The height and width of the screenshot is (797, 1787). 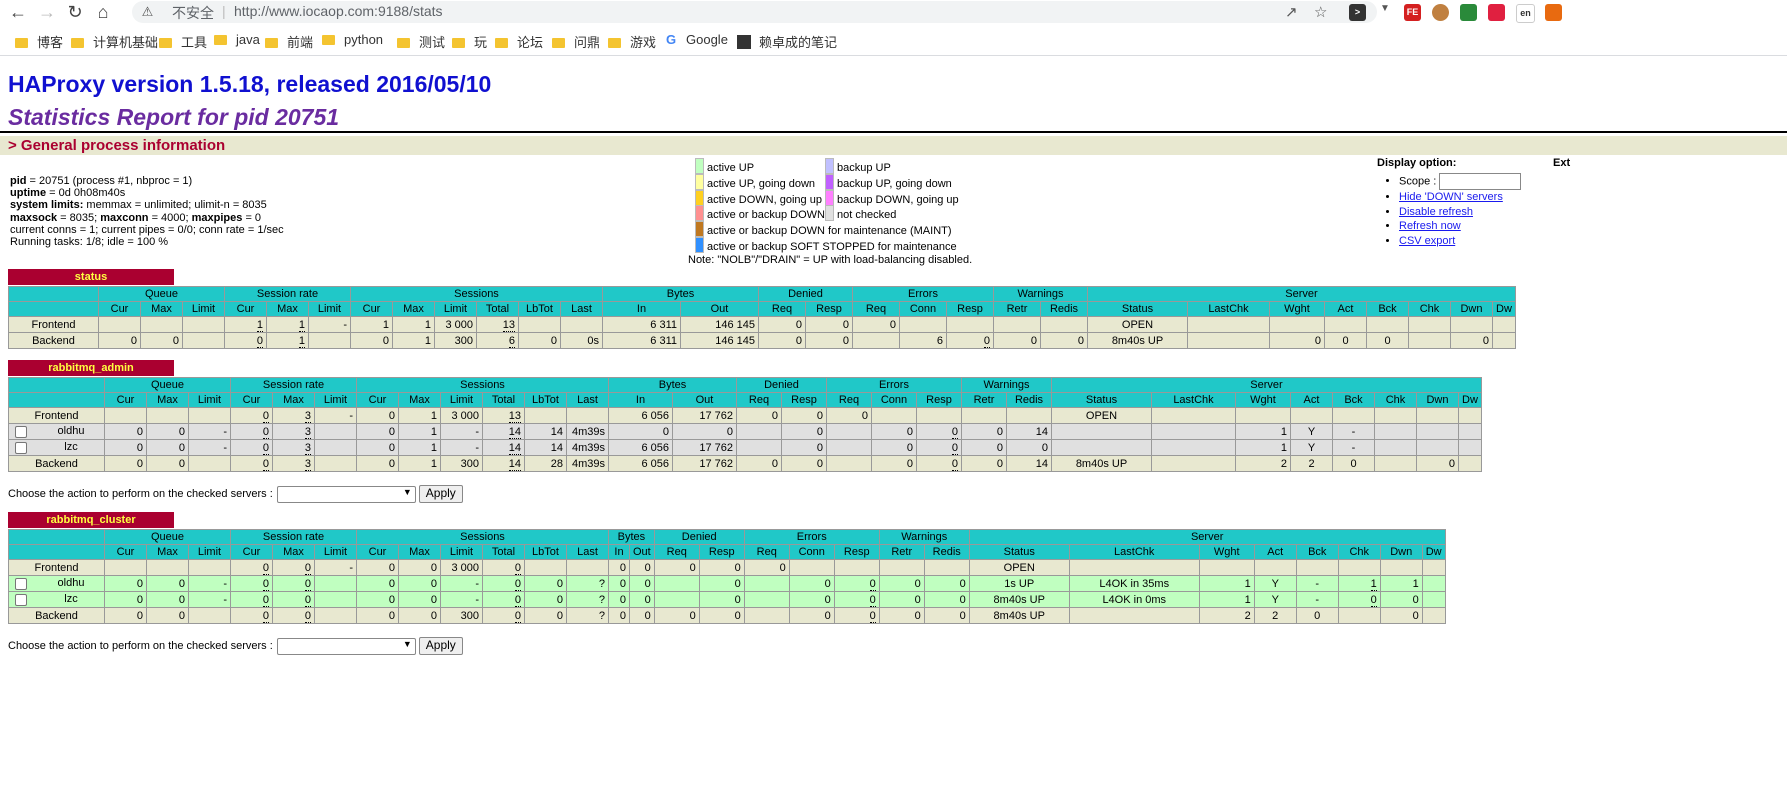 I want to click on server-name: lzc, so click(x=71, y=447).